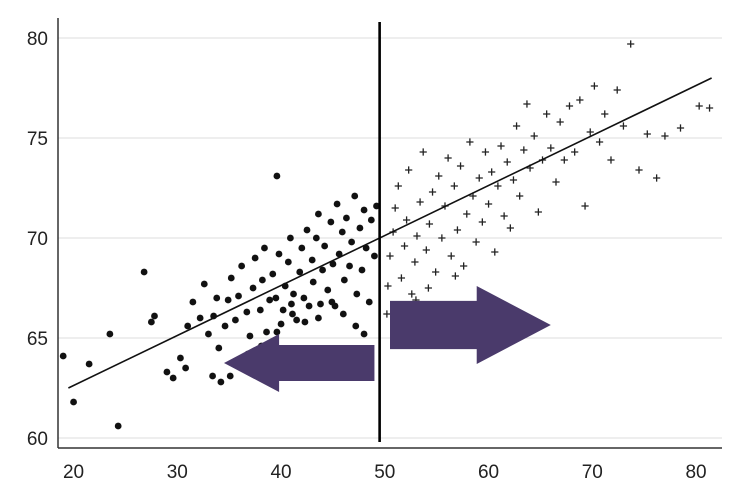 The width and height of the screenshot is (729, 490). I want to click on y-tick-label: 80, so click(37, 39).